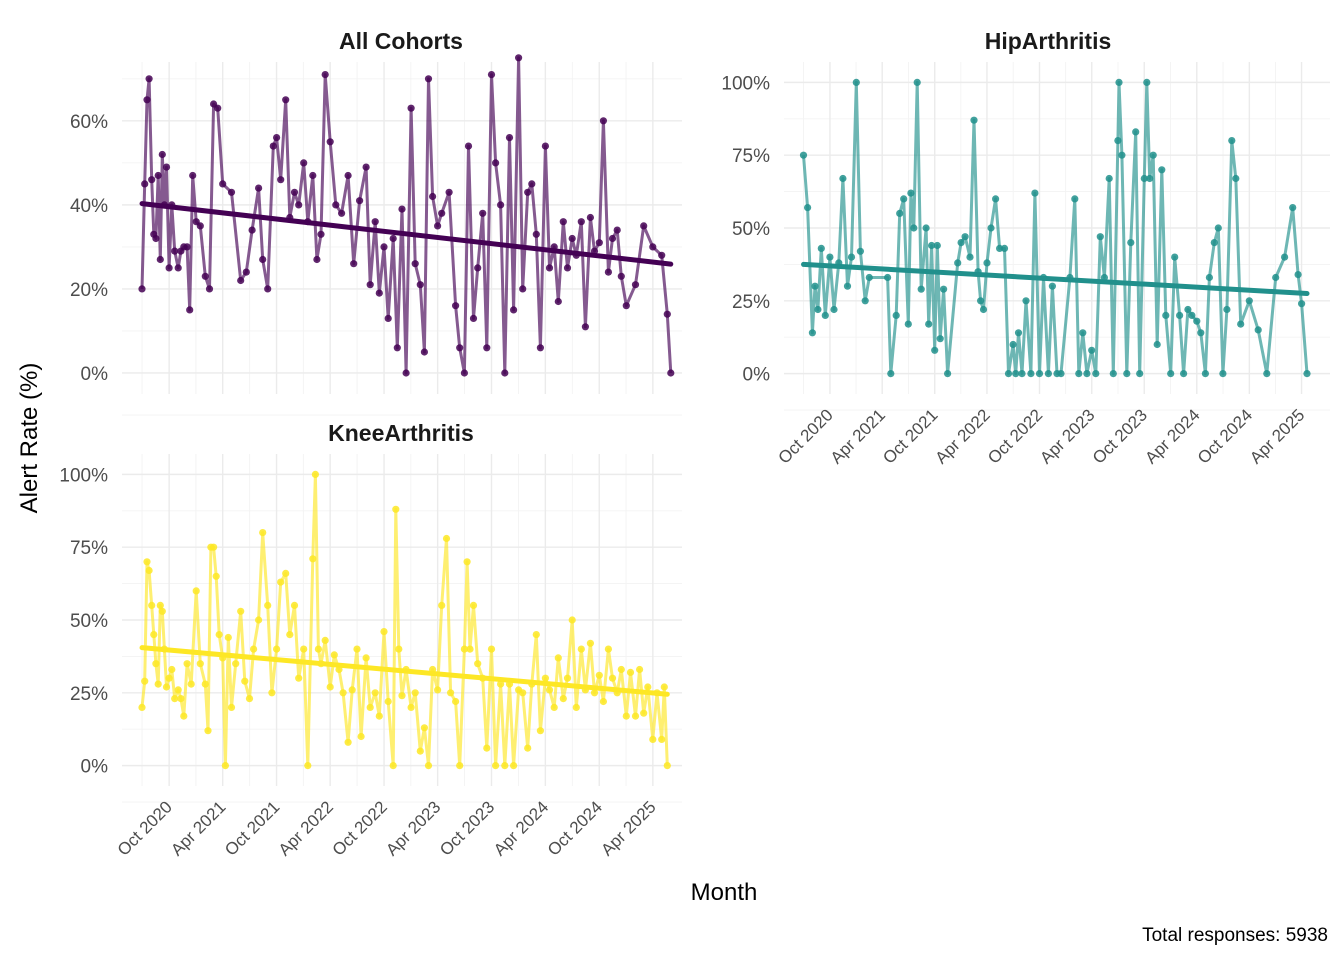 This screenshot has width=1344, height=960. Describe the element at coordinates (29, 438) in the screenshot. I see `y-axis-title: Alert Rate (%)` at that location.